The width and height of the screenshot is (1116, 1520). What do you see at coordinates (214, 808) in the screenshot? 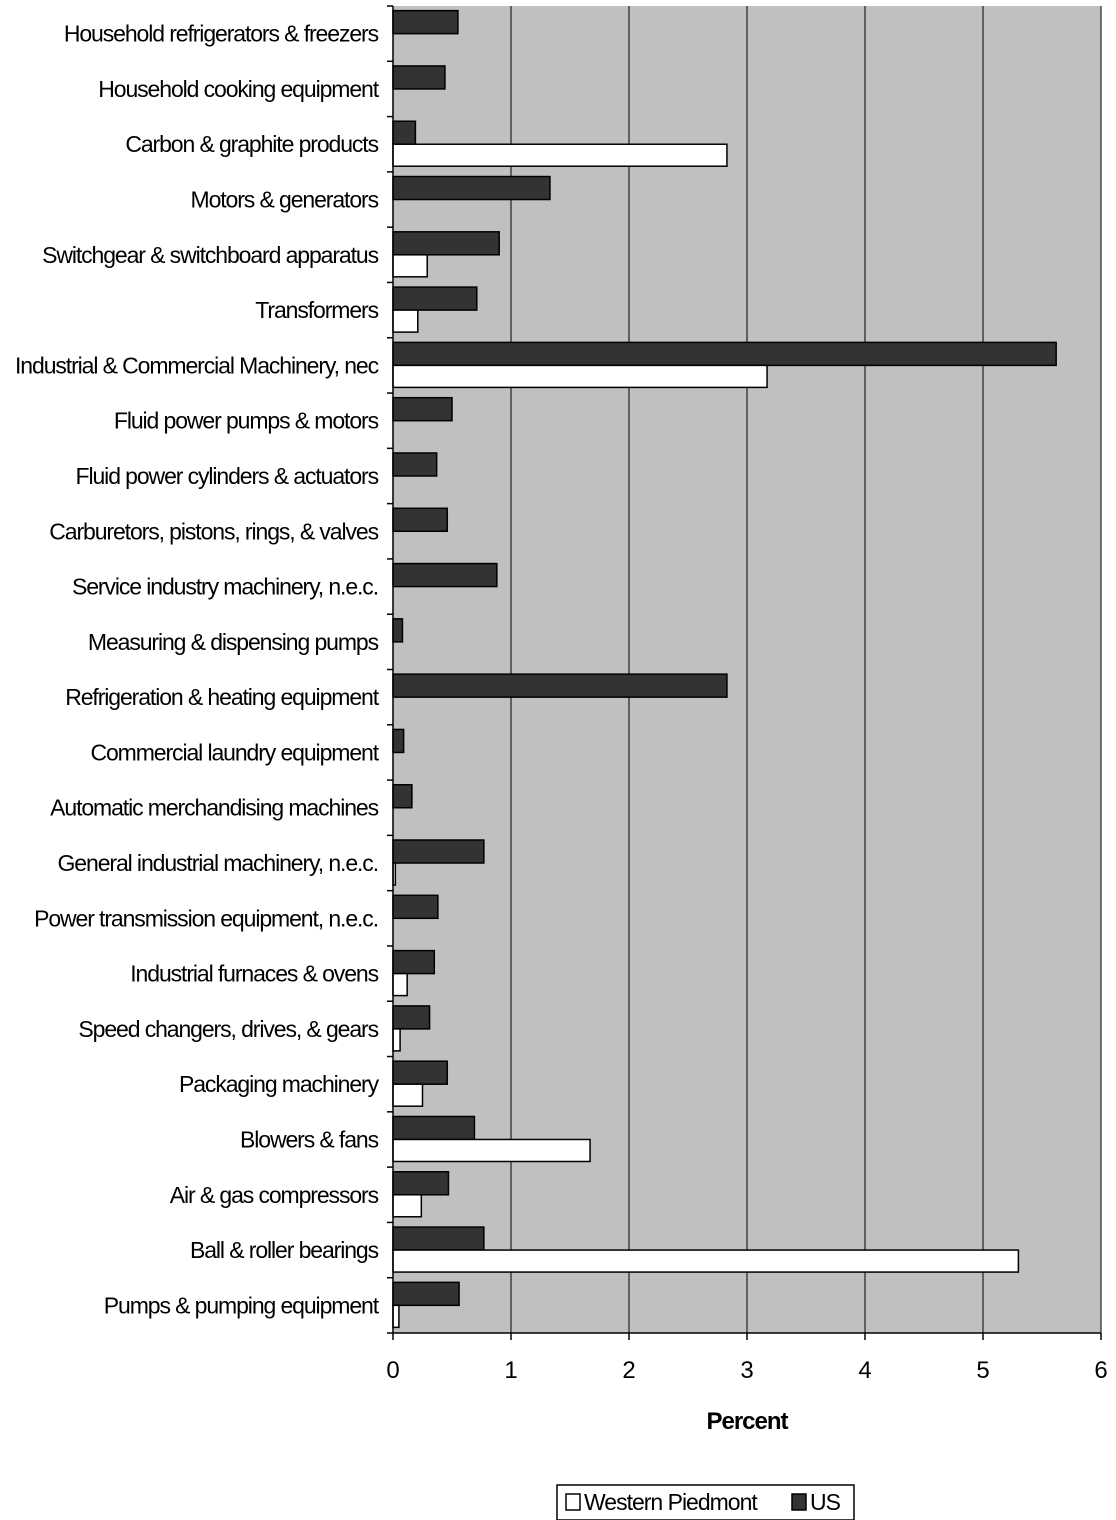
I see `category-label: Automatic merchandising machines` at bounding box center [214, 808].